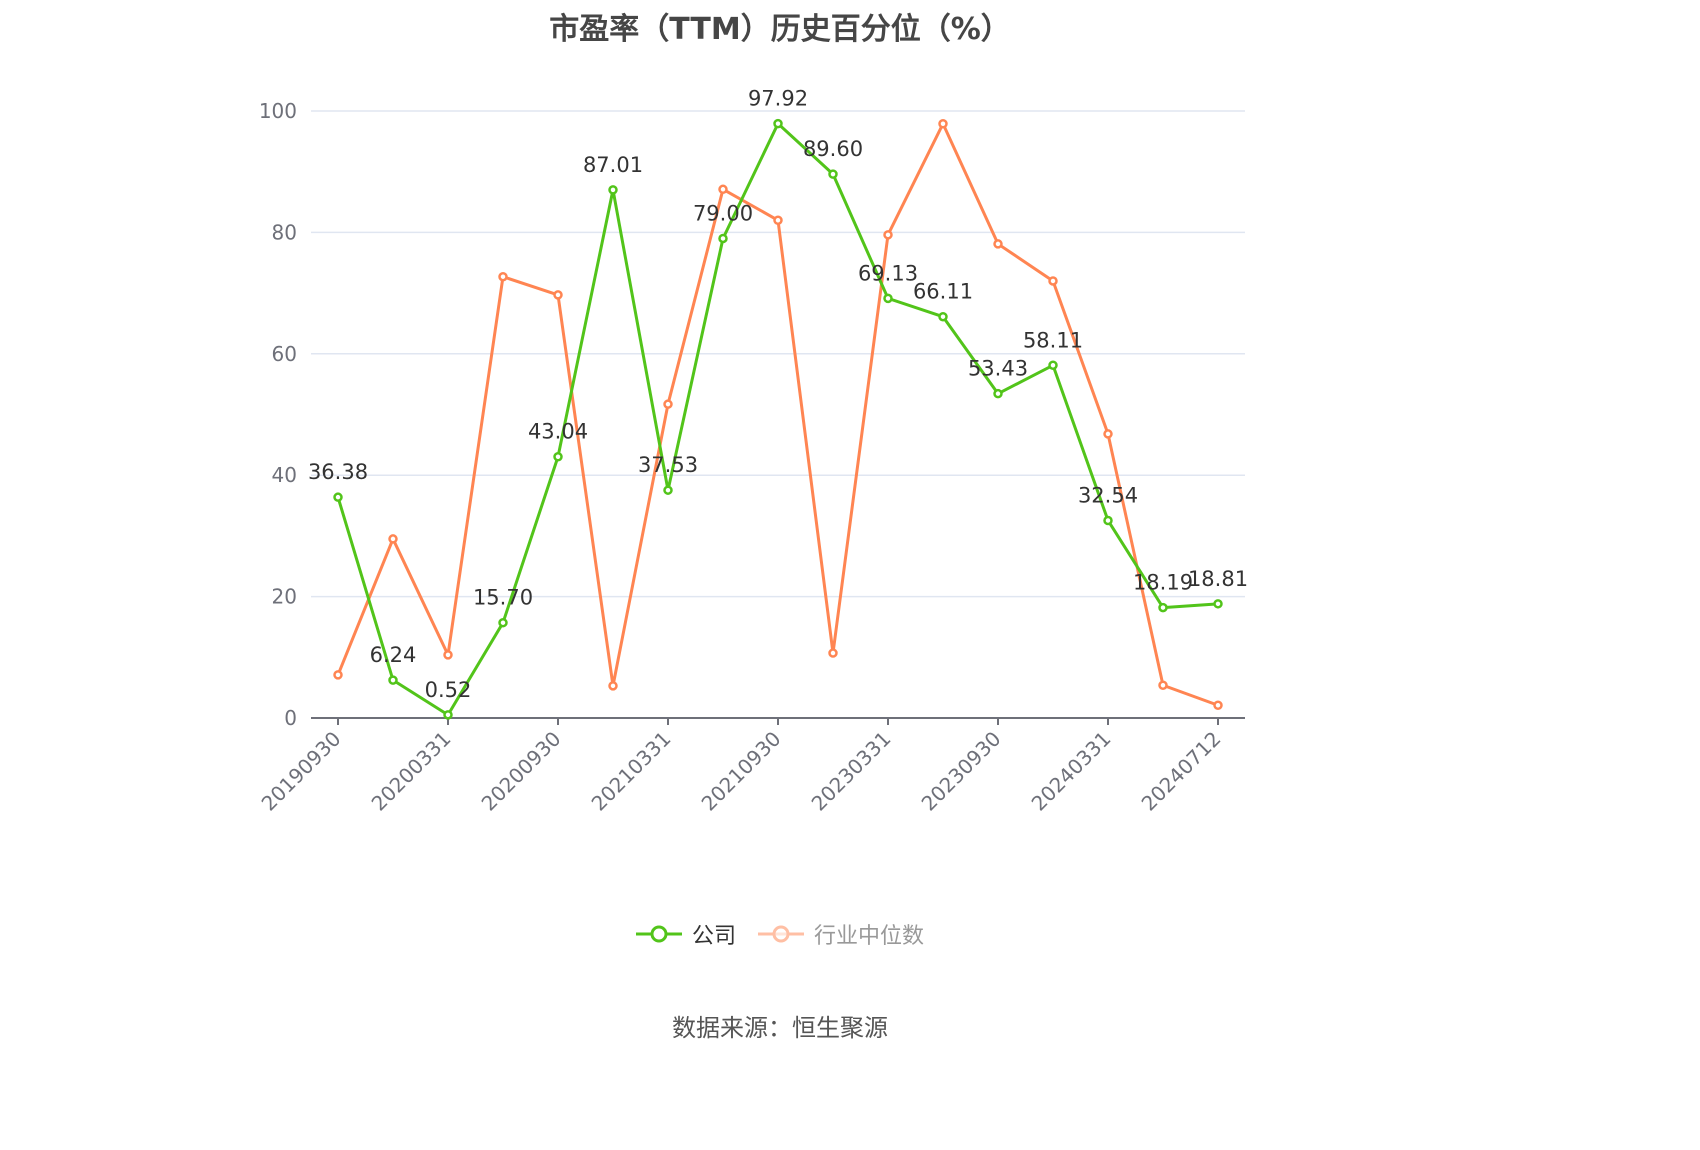  I want to click on y-tick-label: 0, so click(290, 718).